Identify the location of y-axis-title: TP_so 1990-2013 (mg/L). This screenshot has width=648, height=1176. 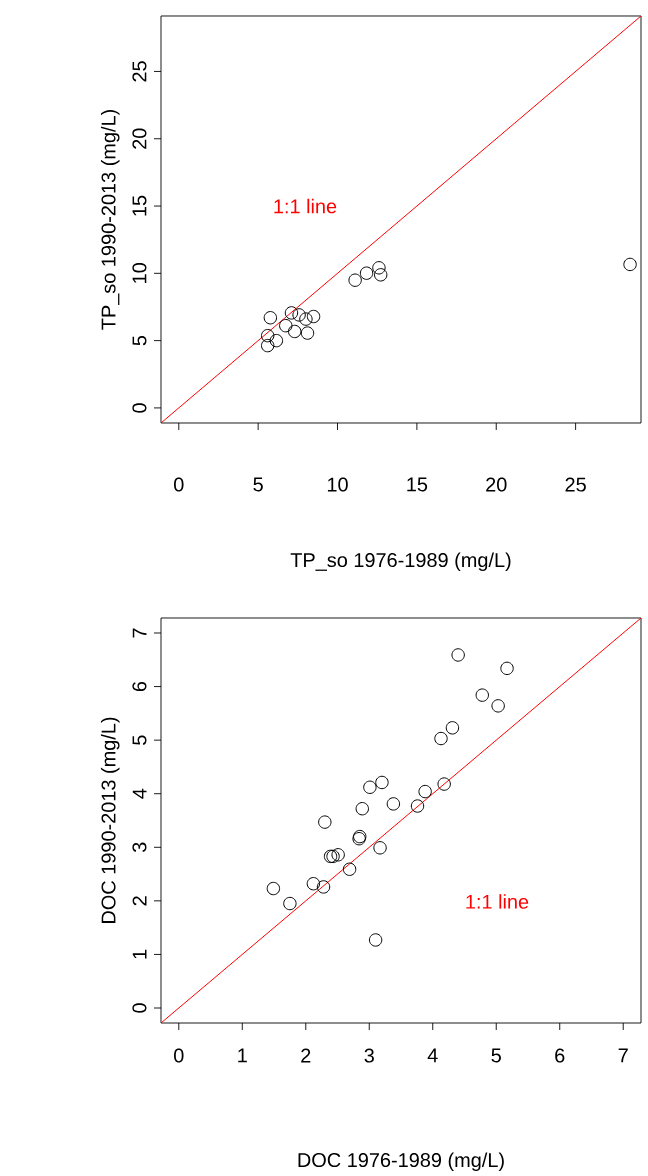
(110, 220).